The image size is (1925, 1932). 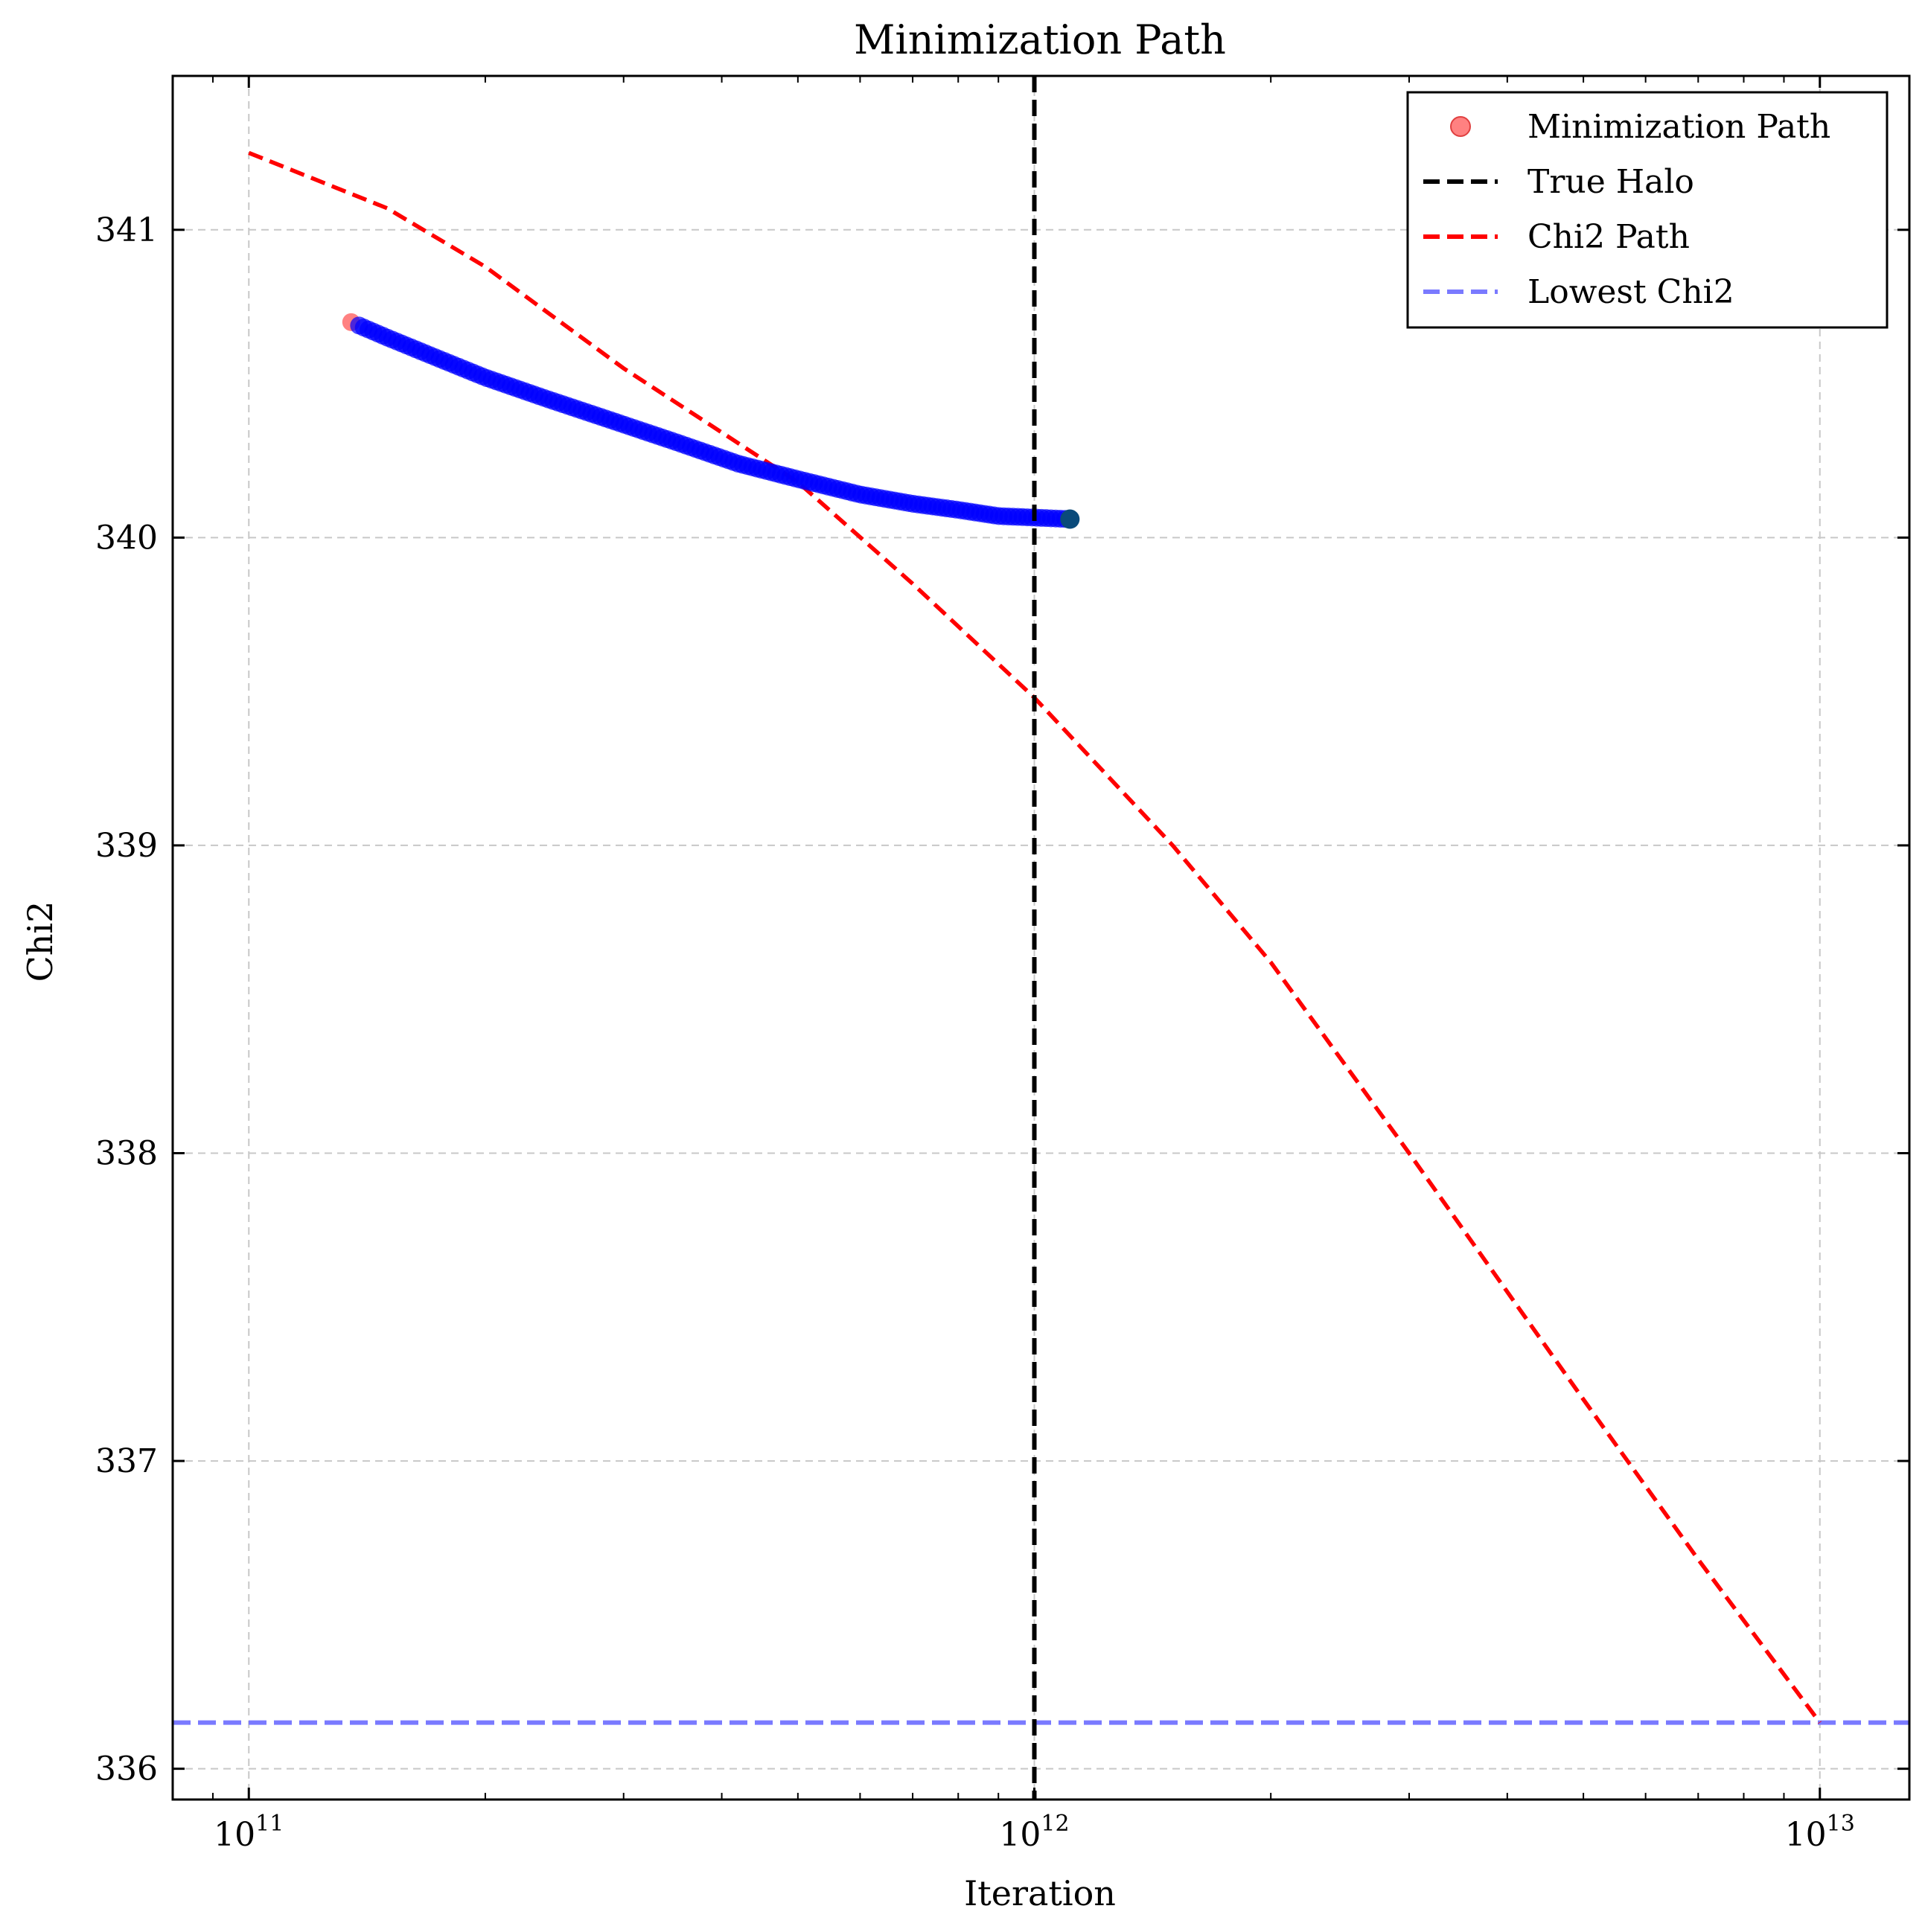 What do you see at coordinates (40, 941) in the screenshot?
I see `y-axis-label: Chi2` at bounding box center [40, 941].